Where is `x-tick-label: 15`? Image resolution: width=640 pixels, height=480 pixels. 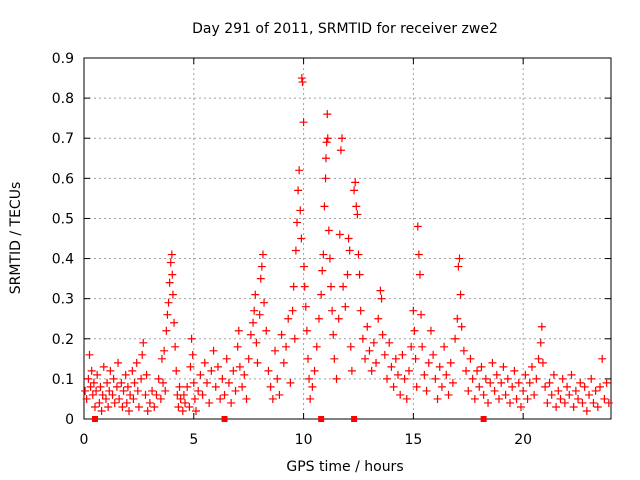
x-tick-label: 15 is located at coordinates (413, 440).